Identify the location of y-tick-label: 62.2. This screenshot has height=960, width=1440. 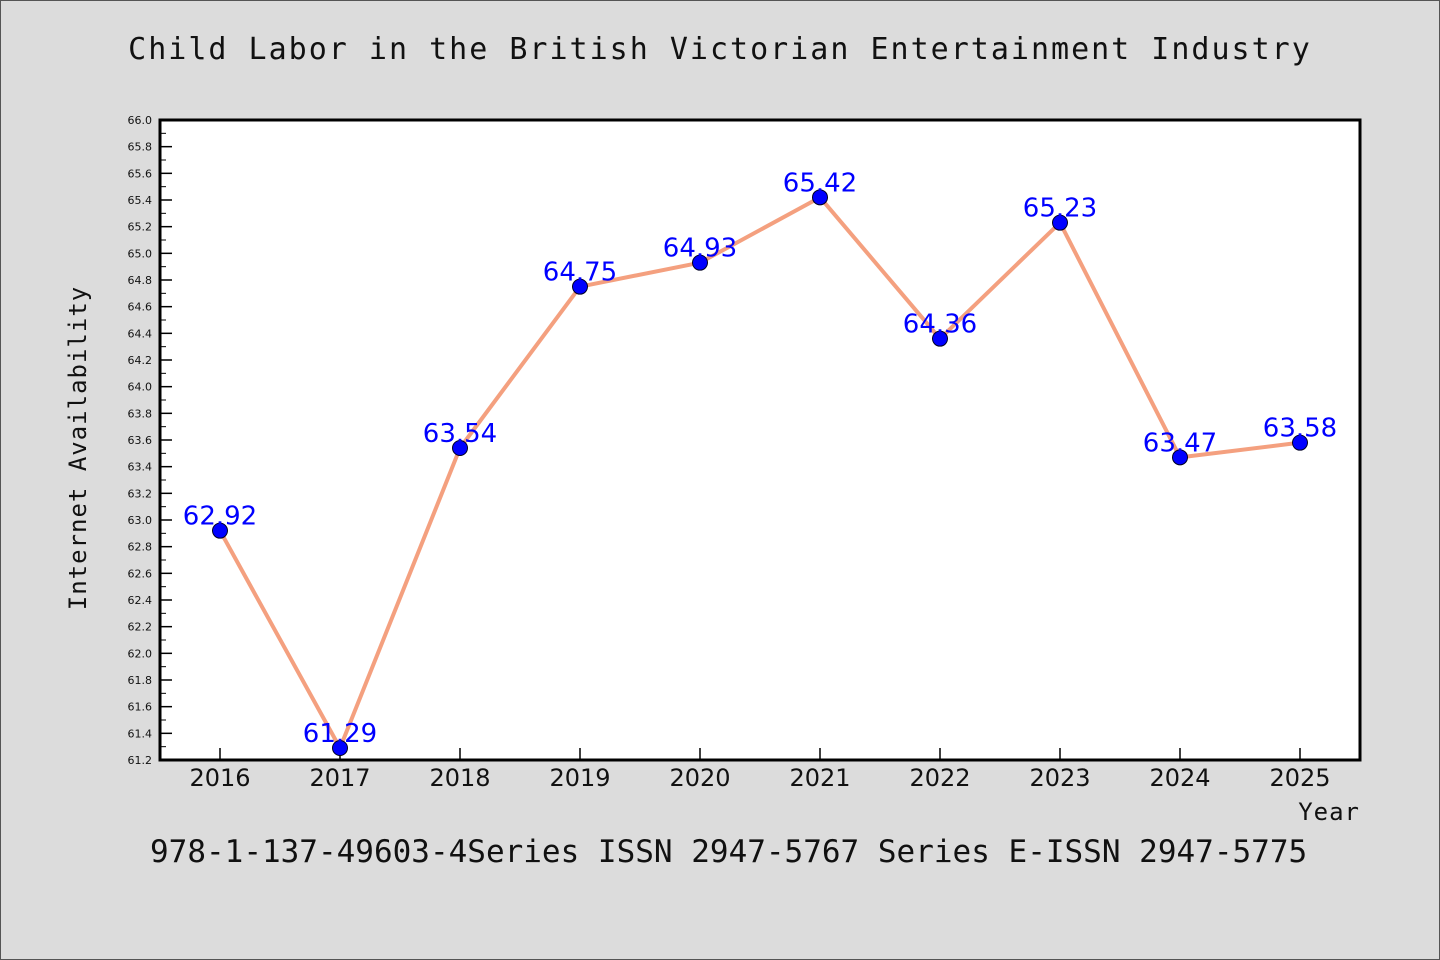
(140, 627).